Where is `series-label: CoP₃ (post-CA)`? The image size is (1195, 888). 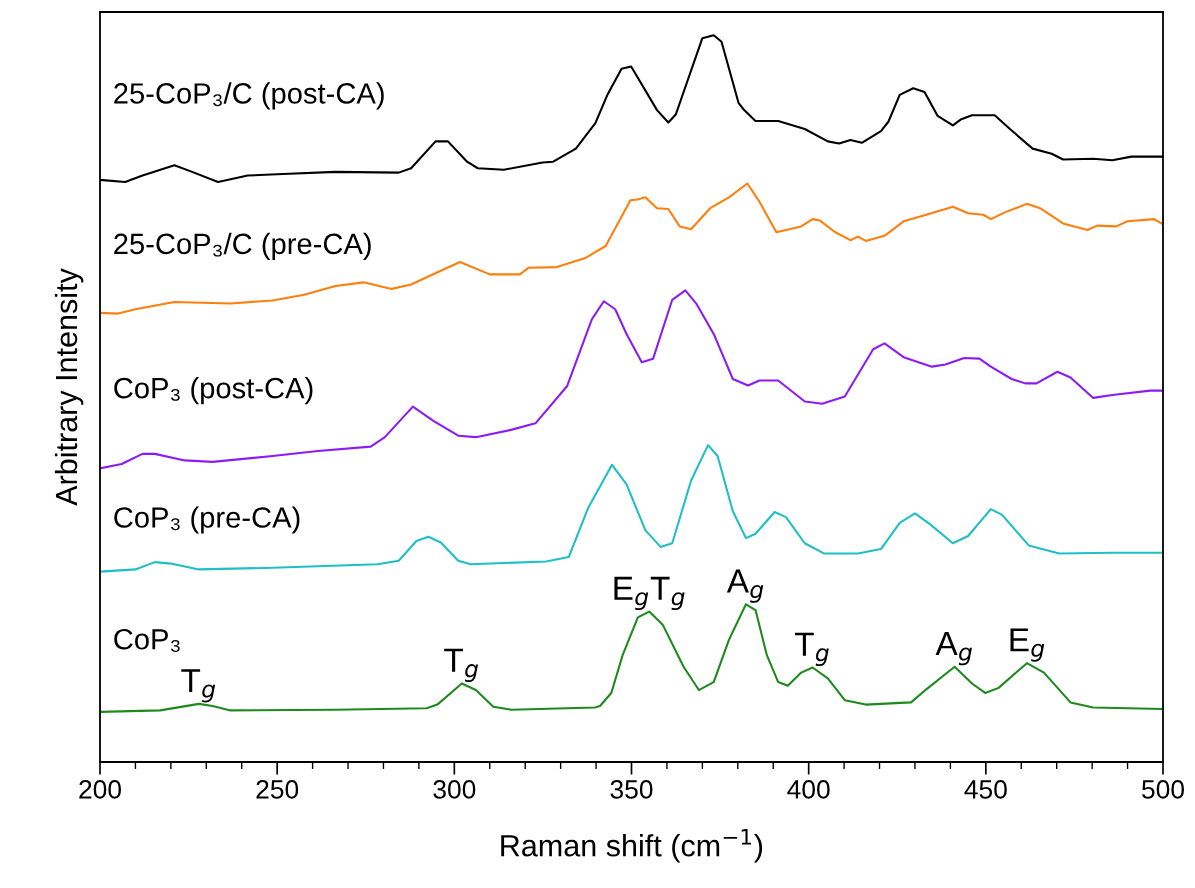 series-label: CoP₃ (post-CA) is located at coordinates (213, 391).